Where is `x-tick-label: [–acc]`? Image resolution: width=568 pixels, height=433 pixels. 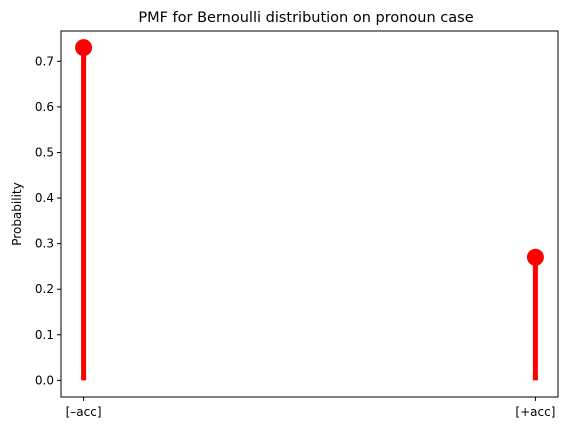
x-tick-label: [–acc] is located at coordinates (84, 412).